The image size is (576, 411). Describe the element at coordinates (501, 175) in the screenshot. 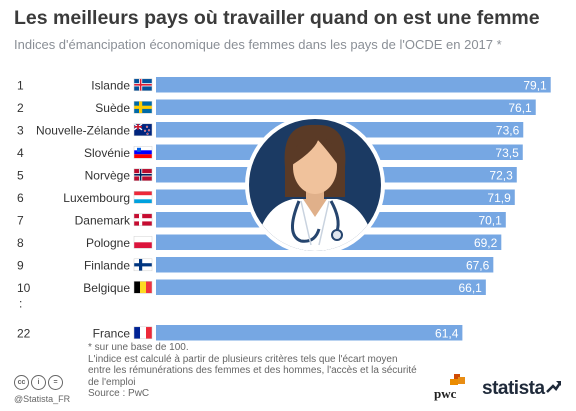

I see `data-label: 72,3` at that location.